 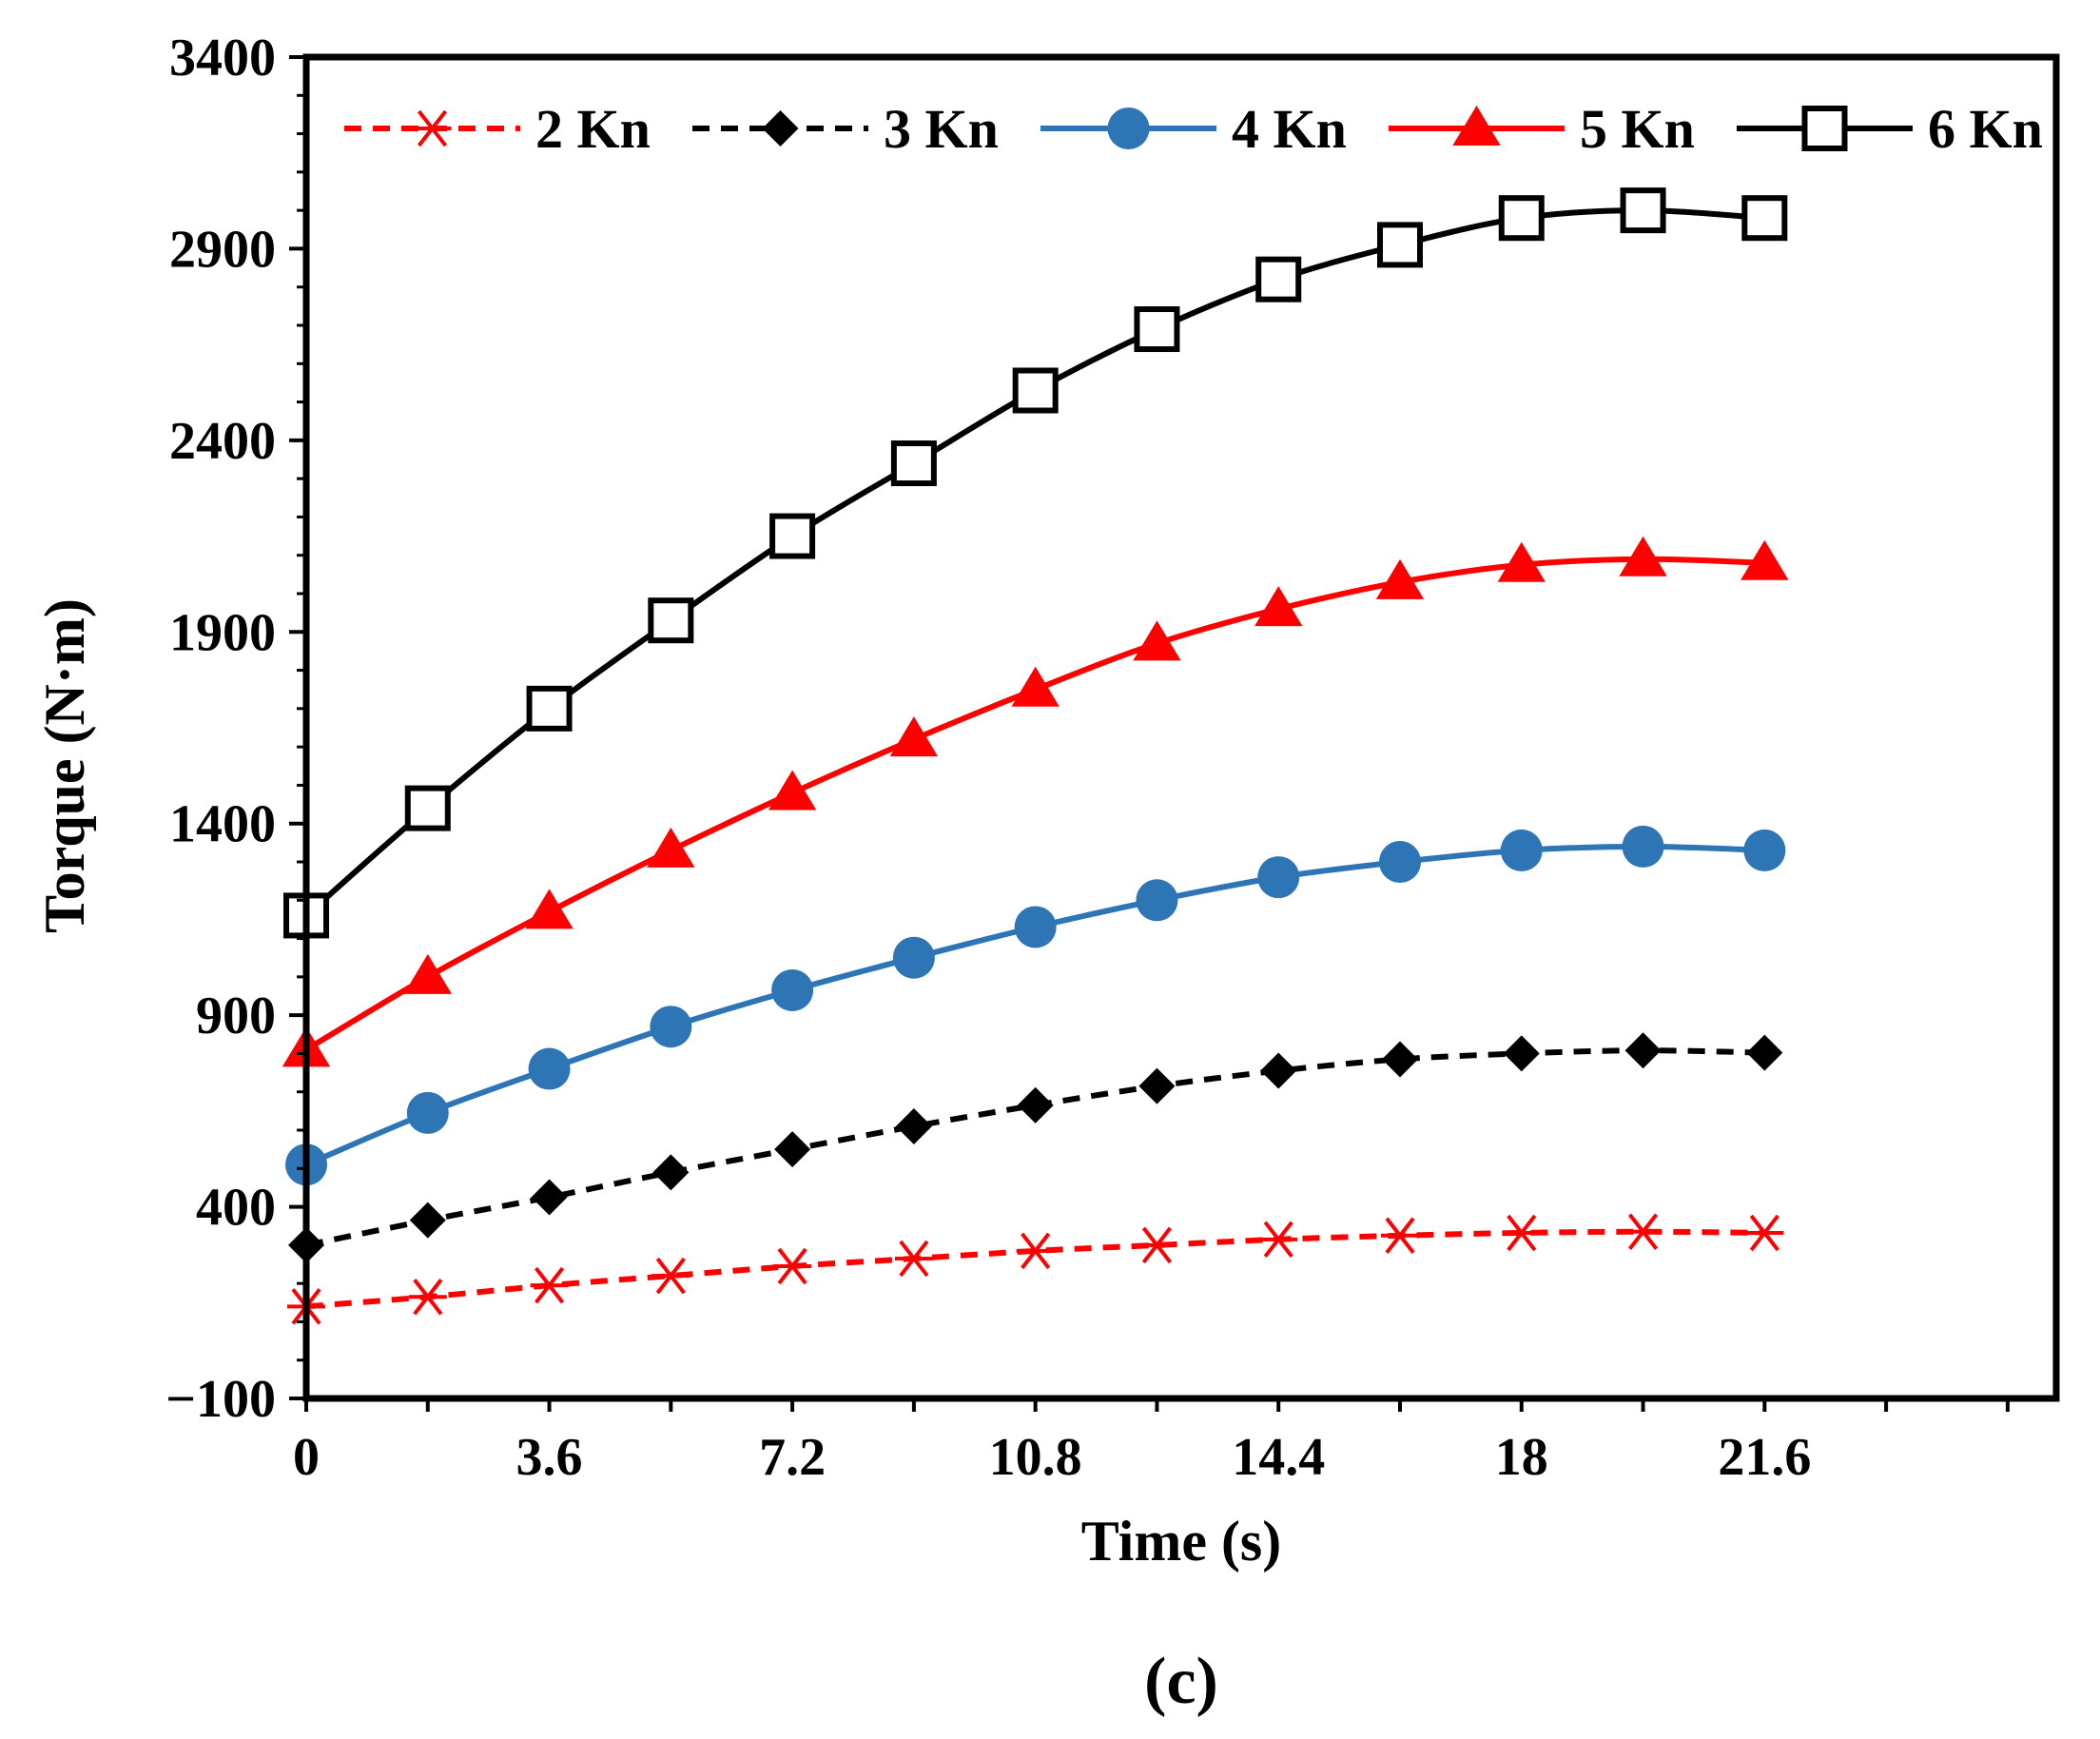 I want to click on legend: 2 Kn 3 Kn 4 Kn 5 Kn 6 Kn, so click(x=1193, y=129).